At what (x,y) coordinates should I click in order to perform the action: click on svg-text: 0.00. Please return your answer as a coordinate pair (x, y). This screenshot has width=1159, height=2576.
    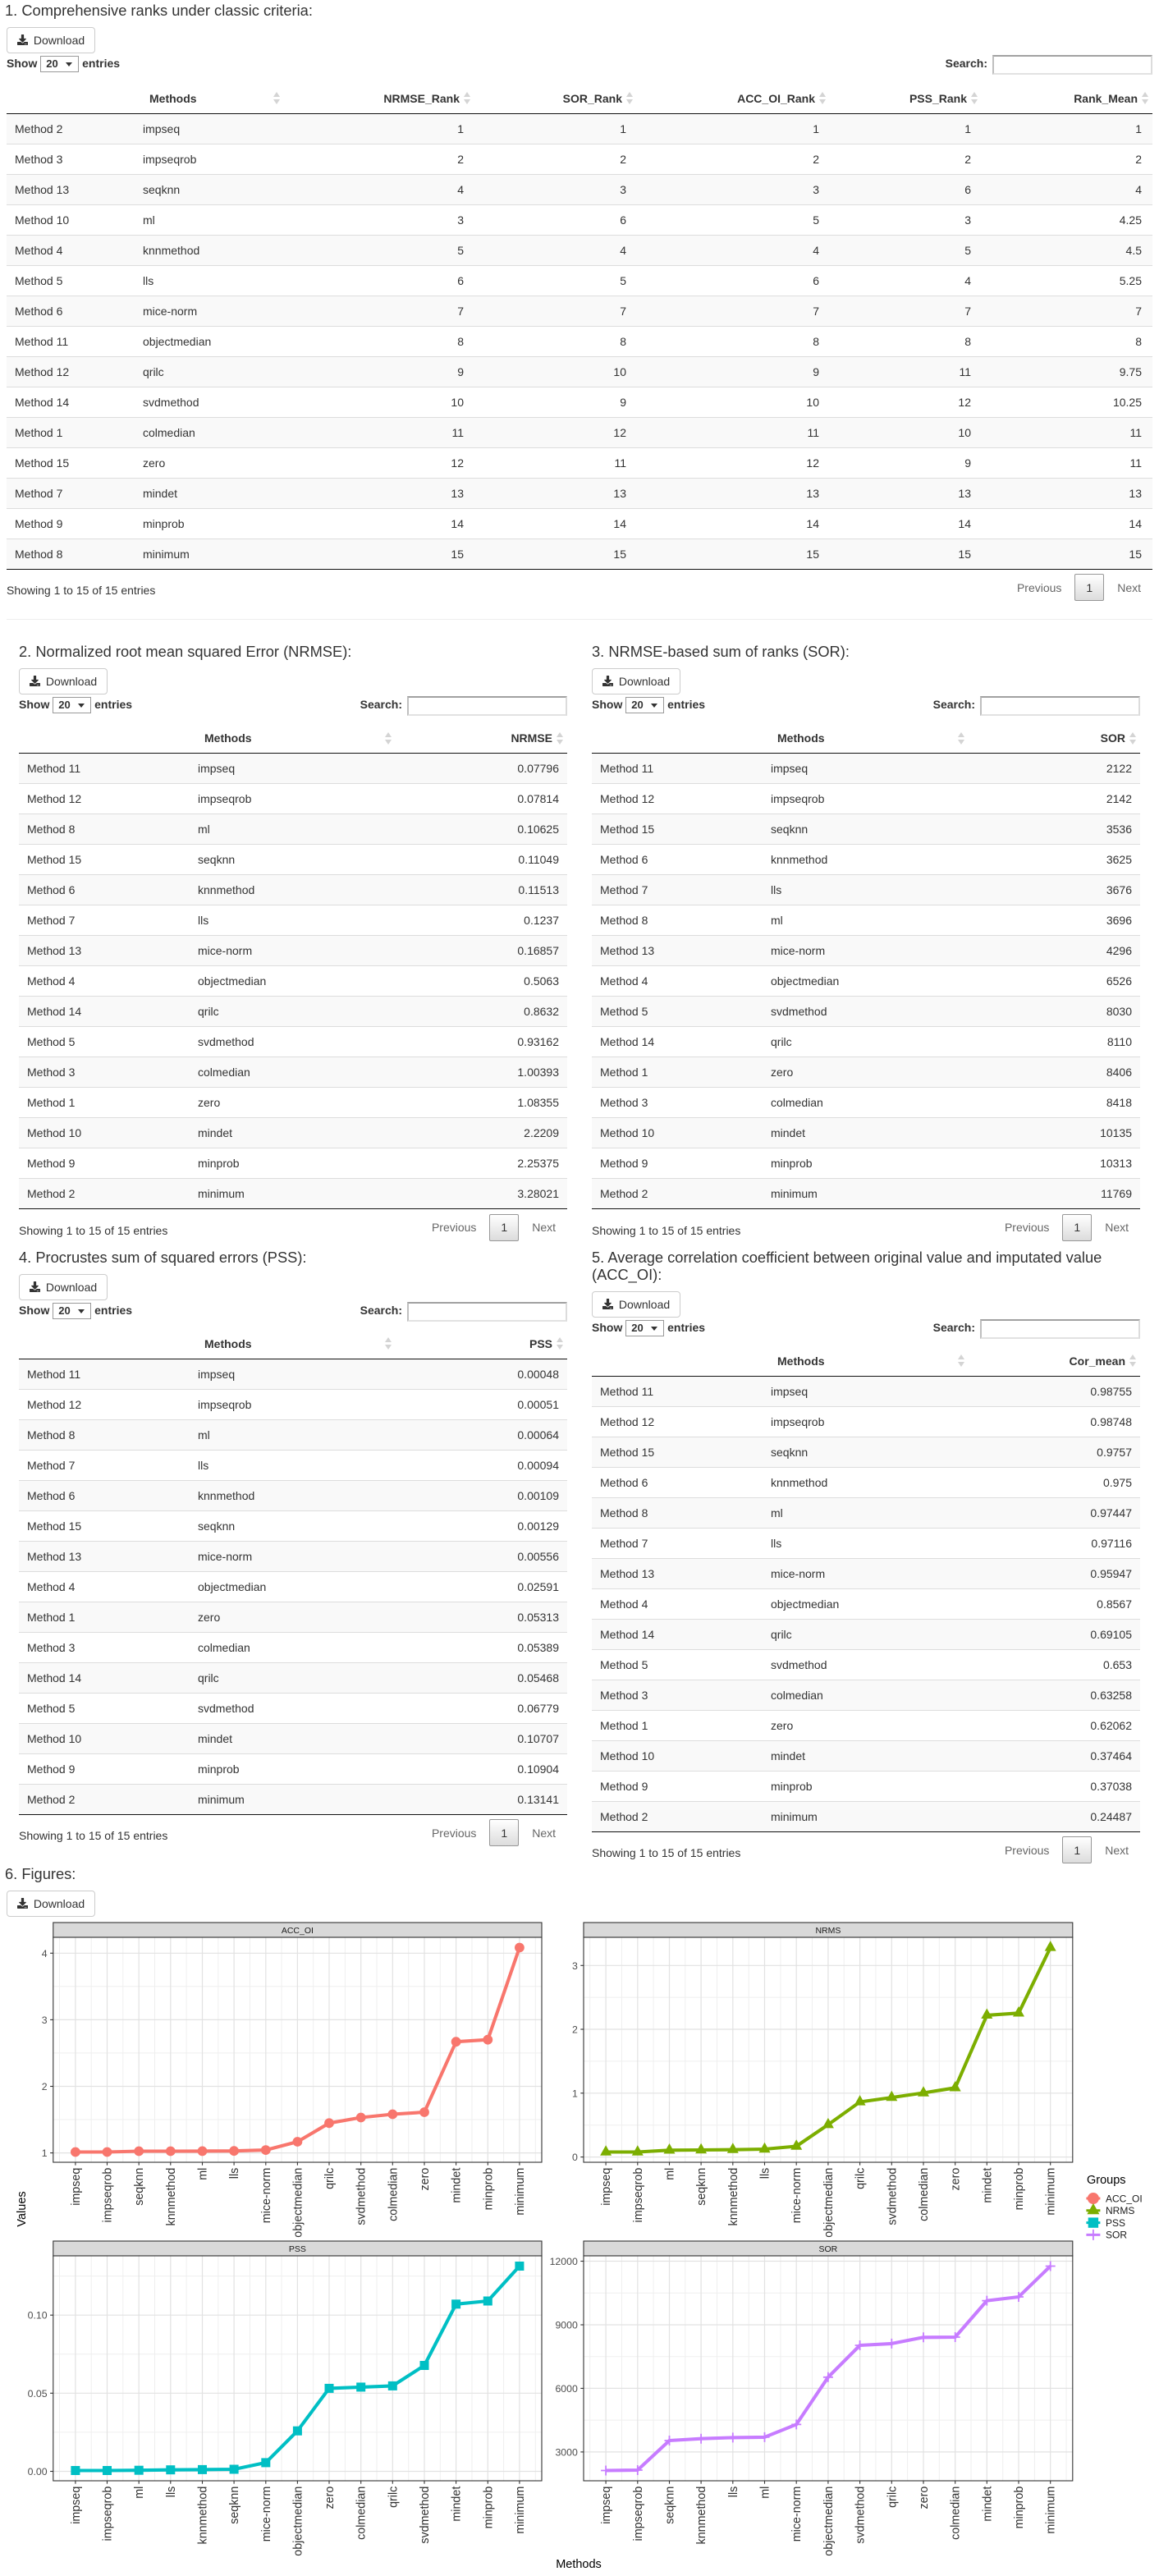
    Looking at the image, I should click on (38, 2472).